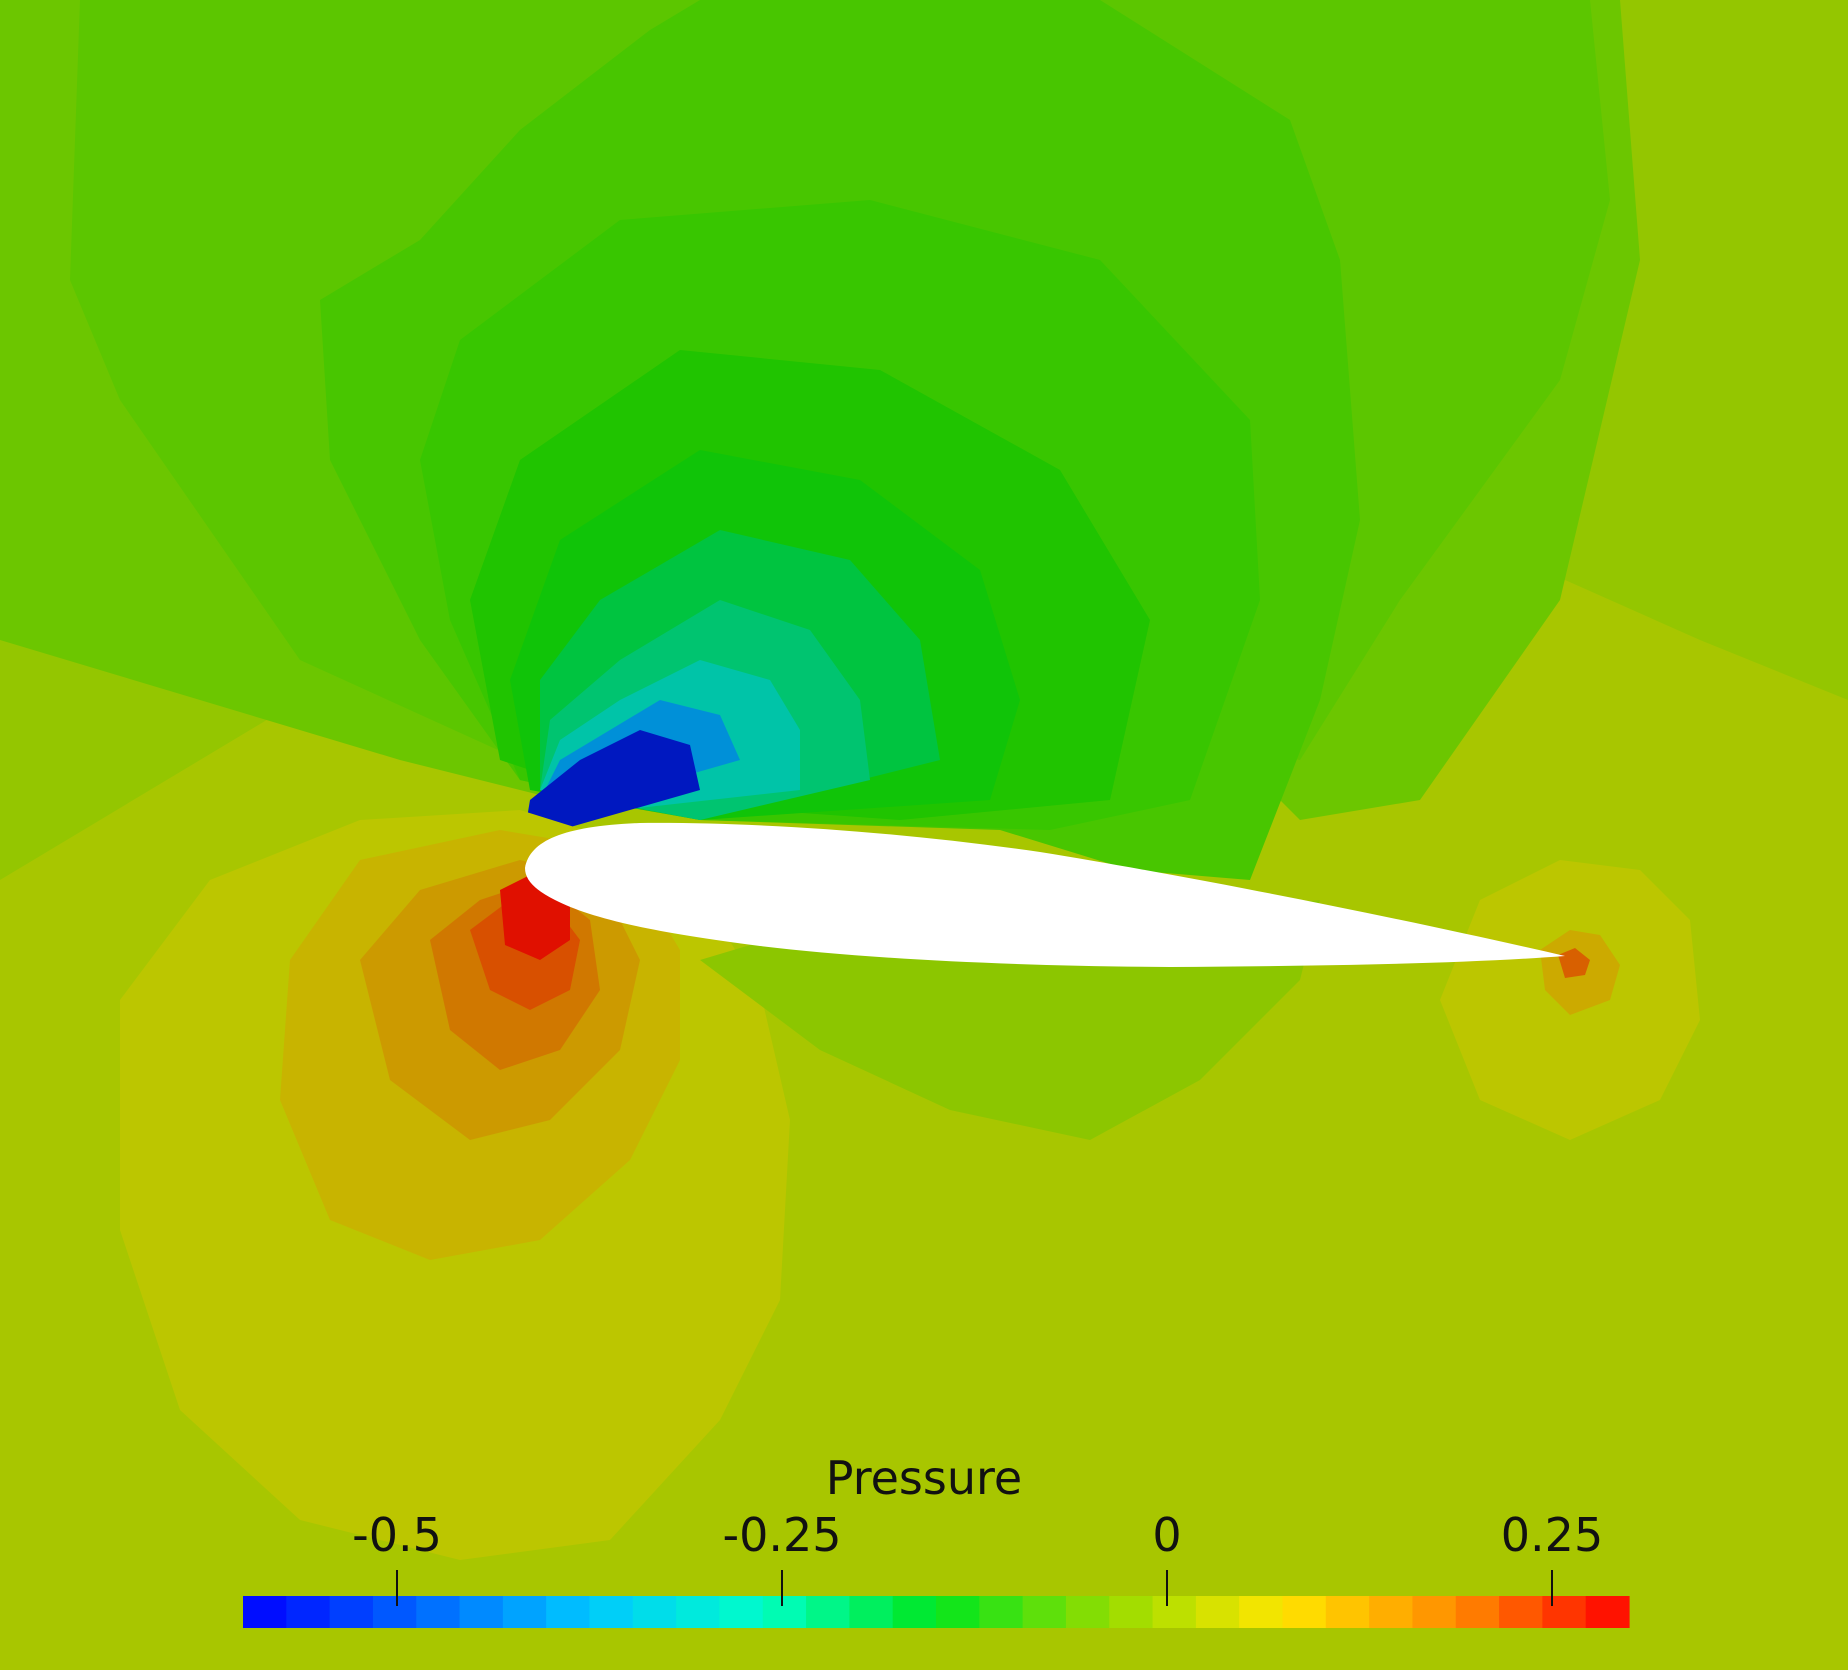  What do you see at coordinates (1045, 894) in the screenshot?
I see `airfoil` at bounding box center [1045, 894].